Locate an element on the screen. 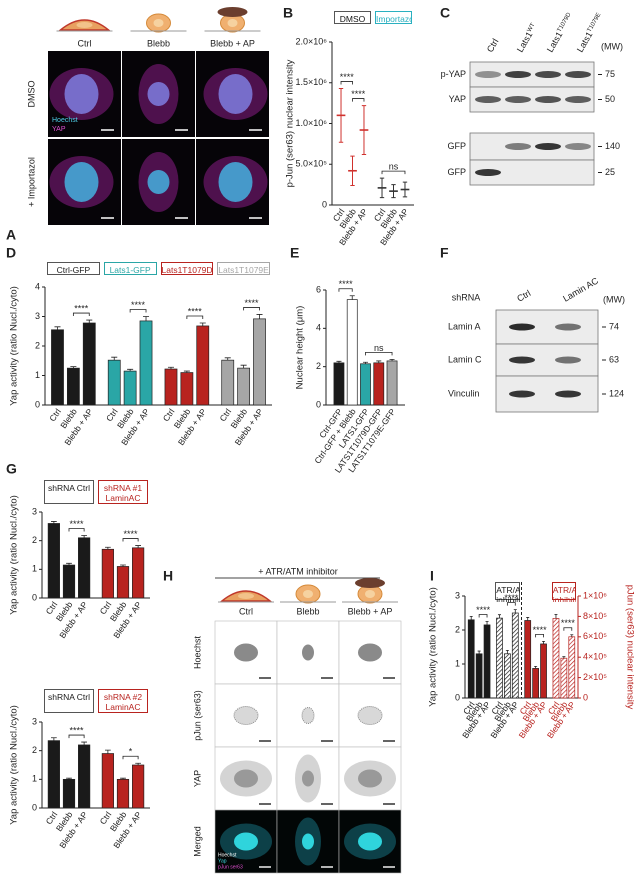 The width and height of the screenshot is (639, 886). row-label: + Importazol is located at coordinates (31, 182).